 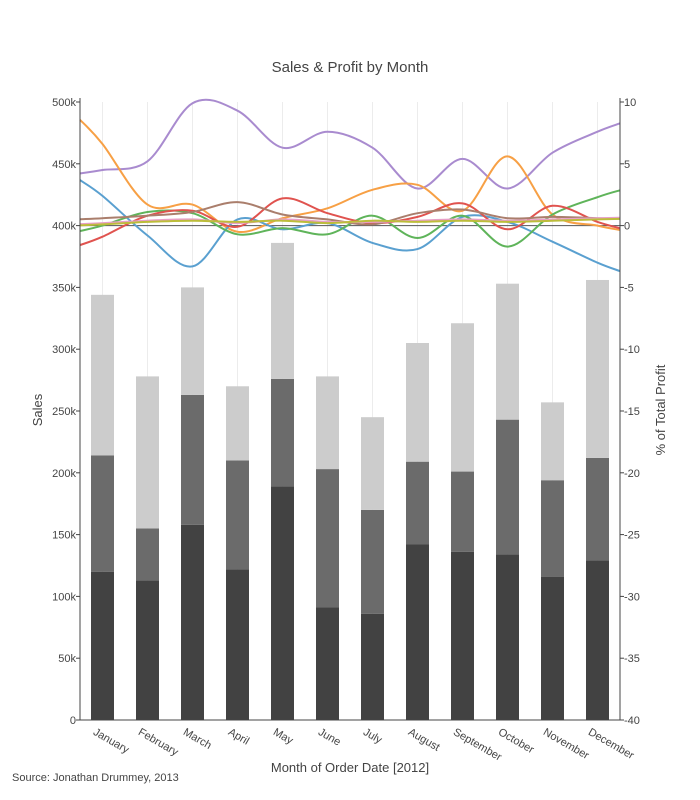 I want to click on y-tick-label: 500k, so click(x=64, y=103).